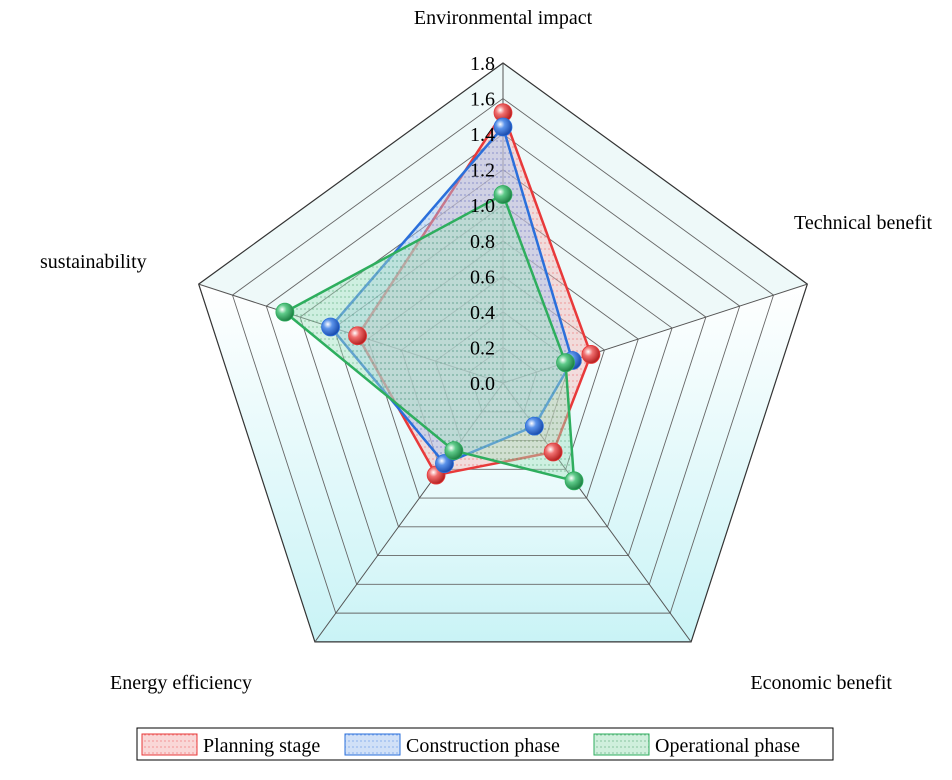 This screenshot has width=952, height=780. I want to click on tick-label: 0.4, so click(482, 313).